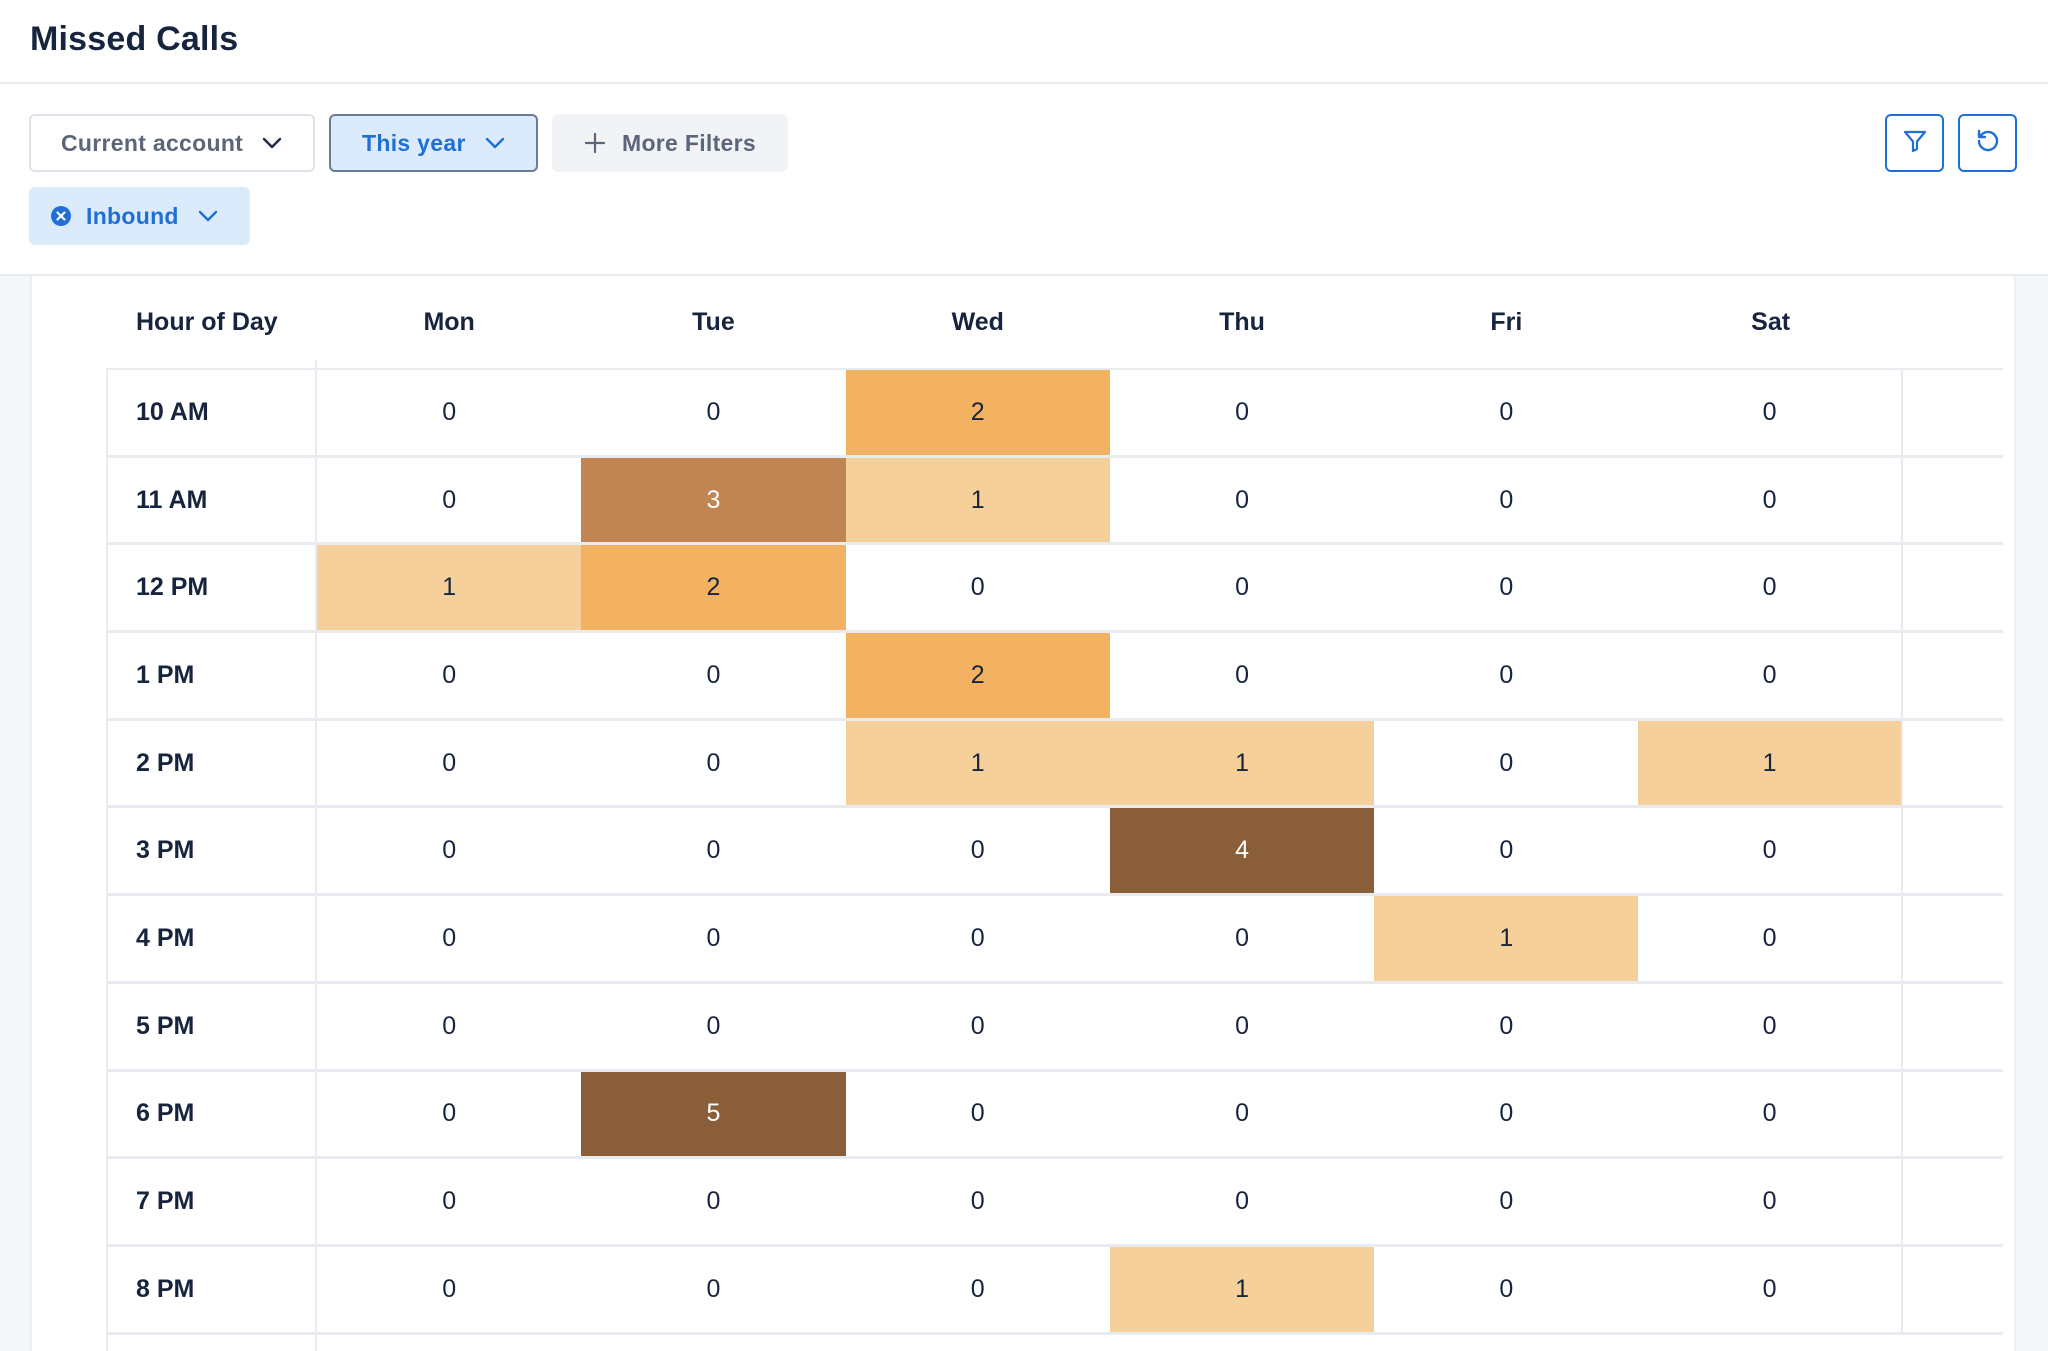  What do you see at coordinates (211, 851) in the screenshot?
I see `hour-label: 3 PM` at bounding box center [211, 851].